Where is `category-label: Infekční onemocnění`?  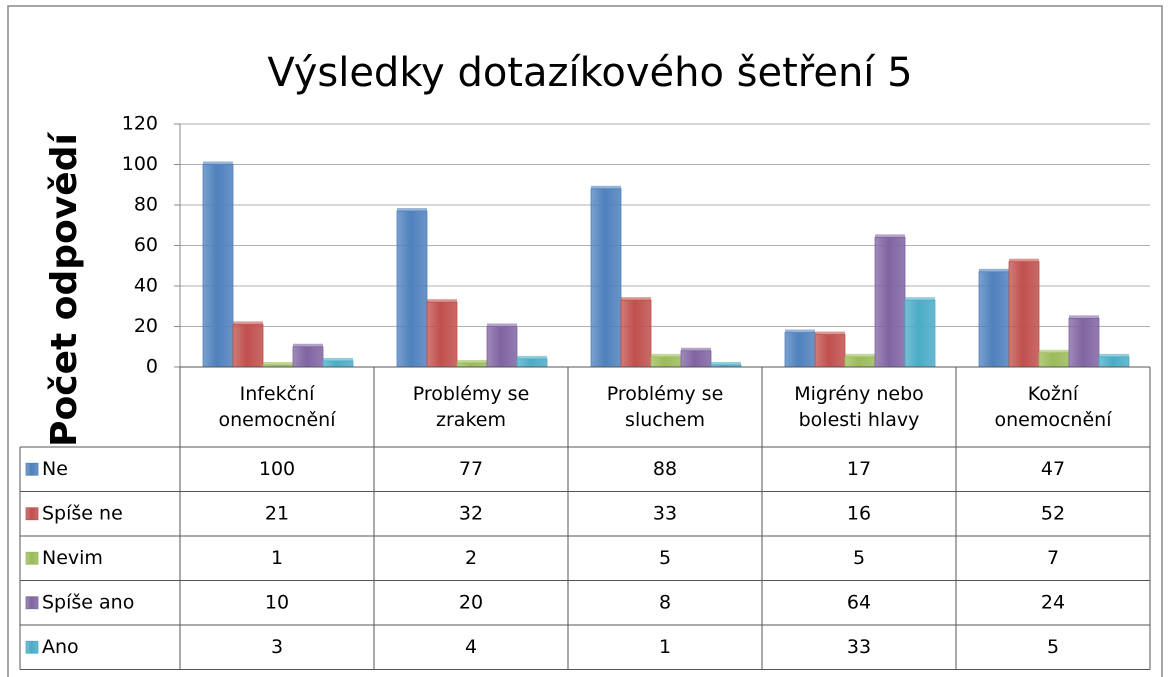
category-label: Infekční onemocnění is located at coordinates (277, 407).